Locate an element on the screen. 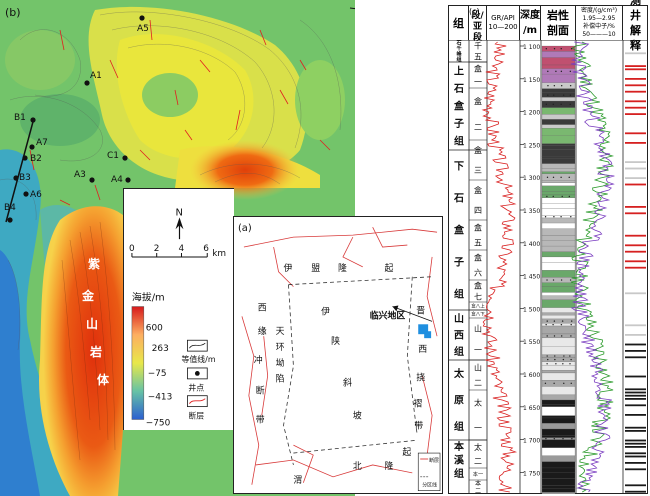 The width and height of the screenshot is (650, 496). scale-tick-4: 4 is located at coordinates (182, 249).